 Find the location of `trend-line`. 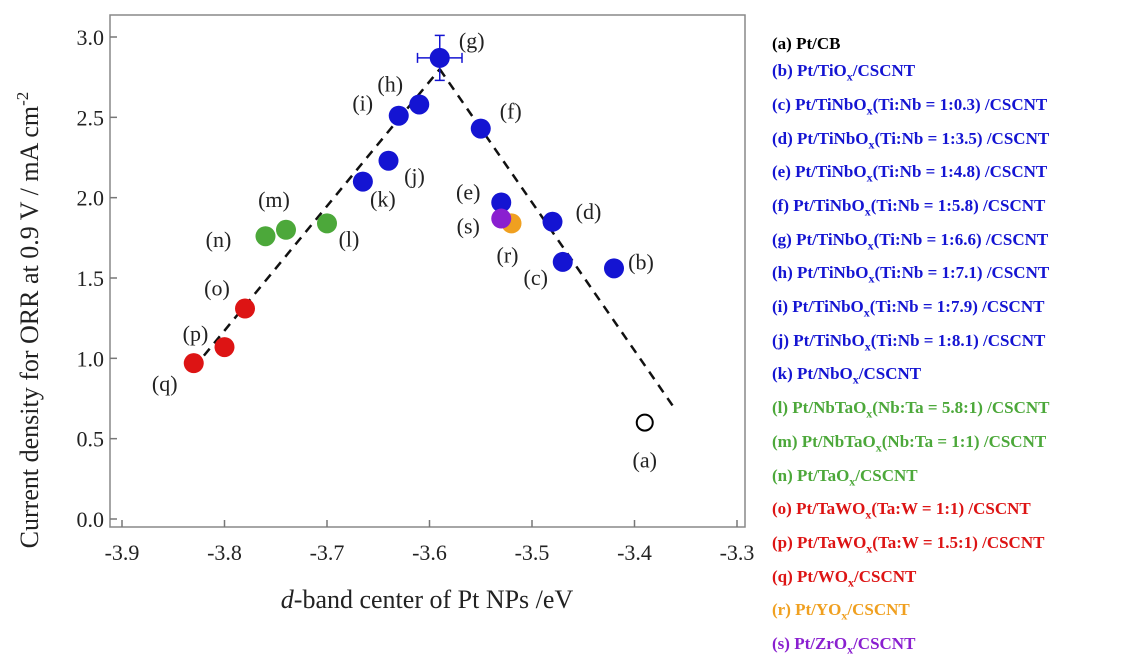

trend-line is located at coordinates (557, 239).